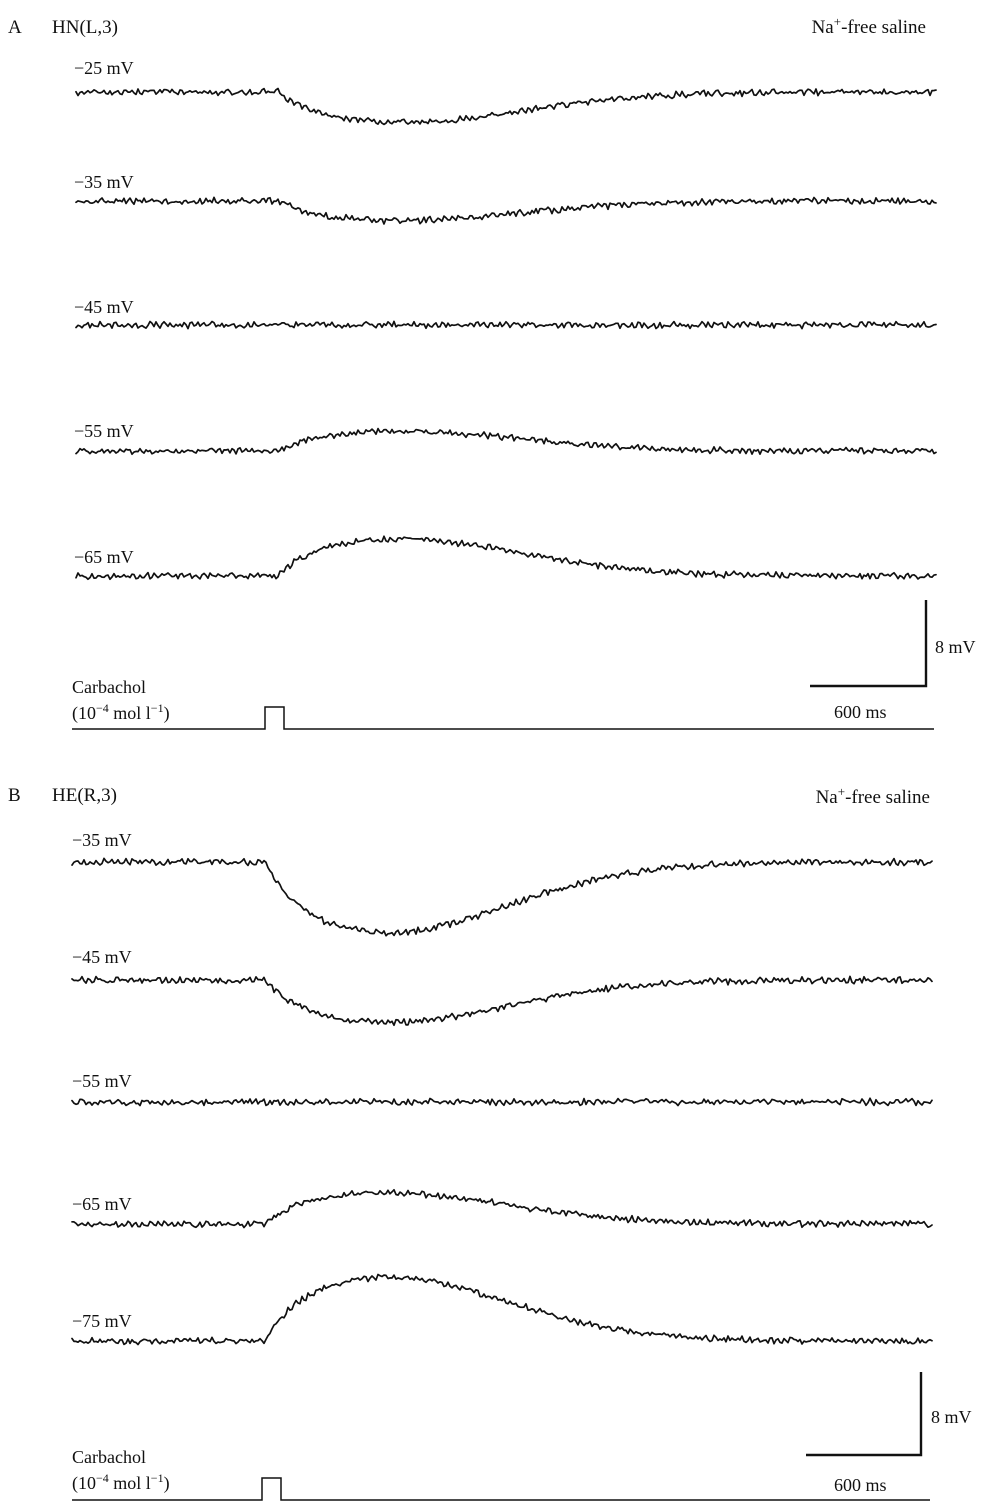 The image size is (993, 1505). I want to click on panel-a-scale-bar-lines, so click(869, 644).